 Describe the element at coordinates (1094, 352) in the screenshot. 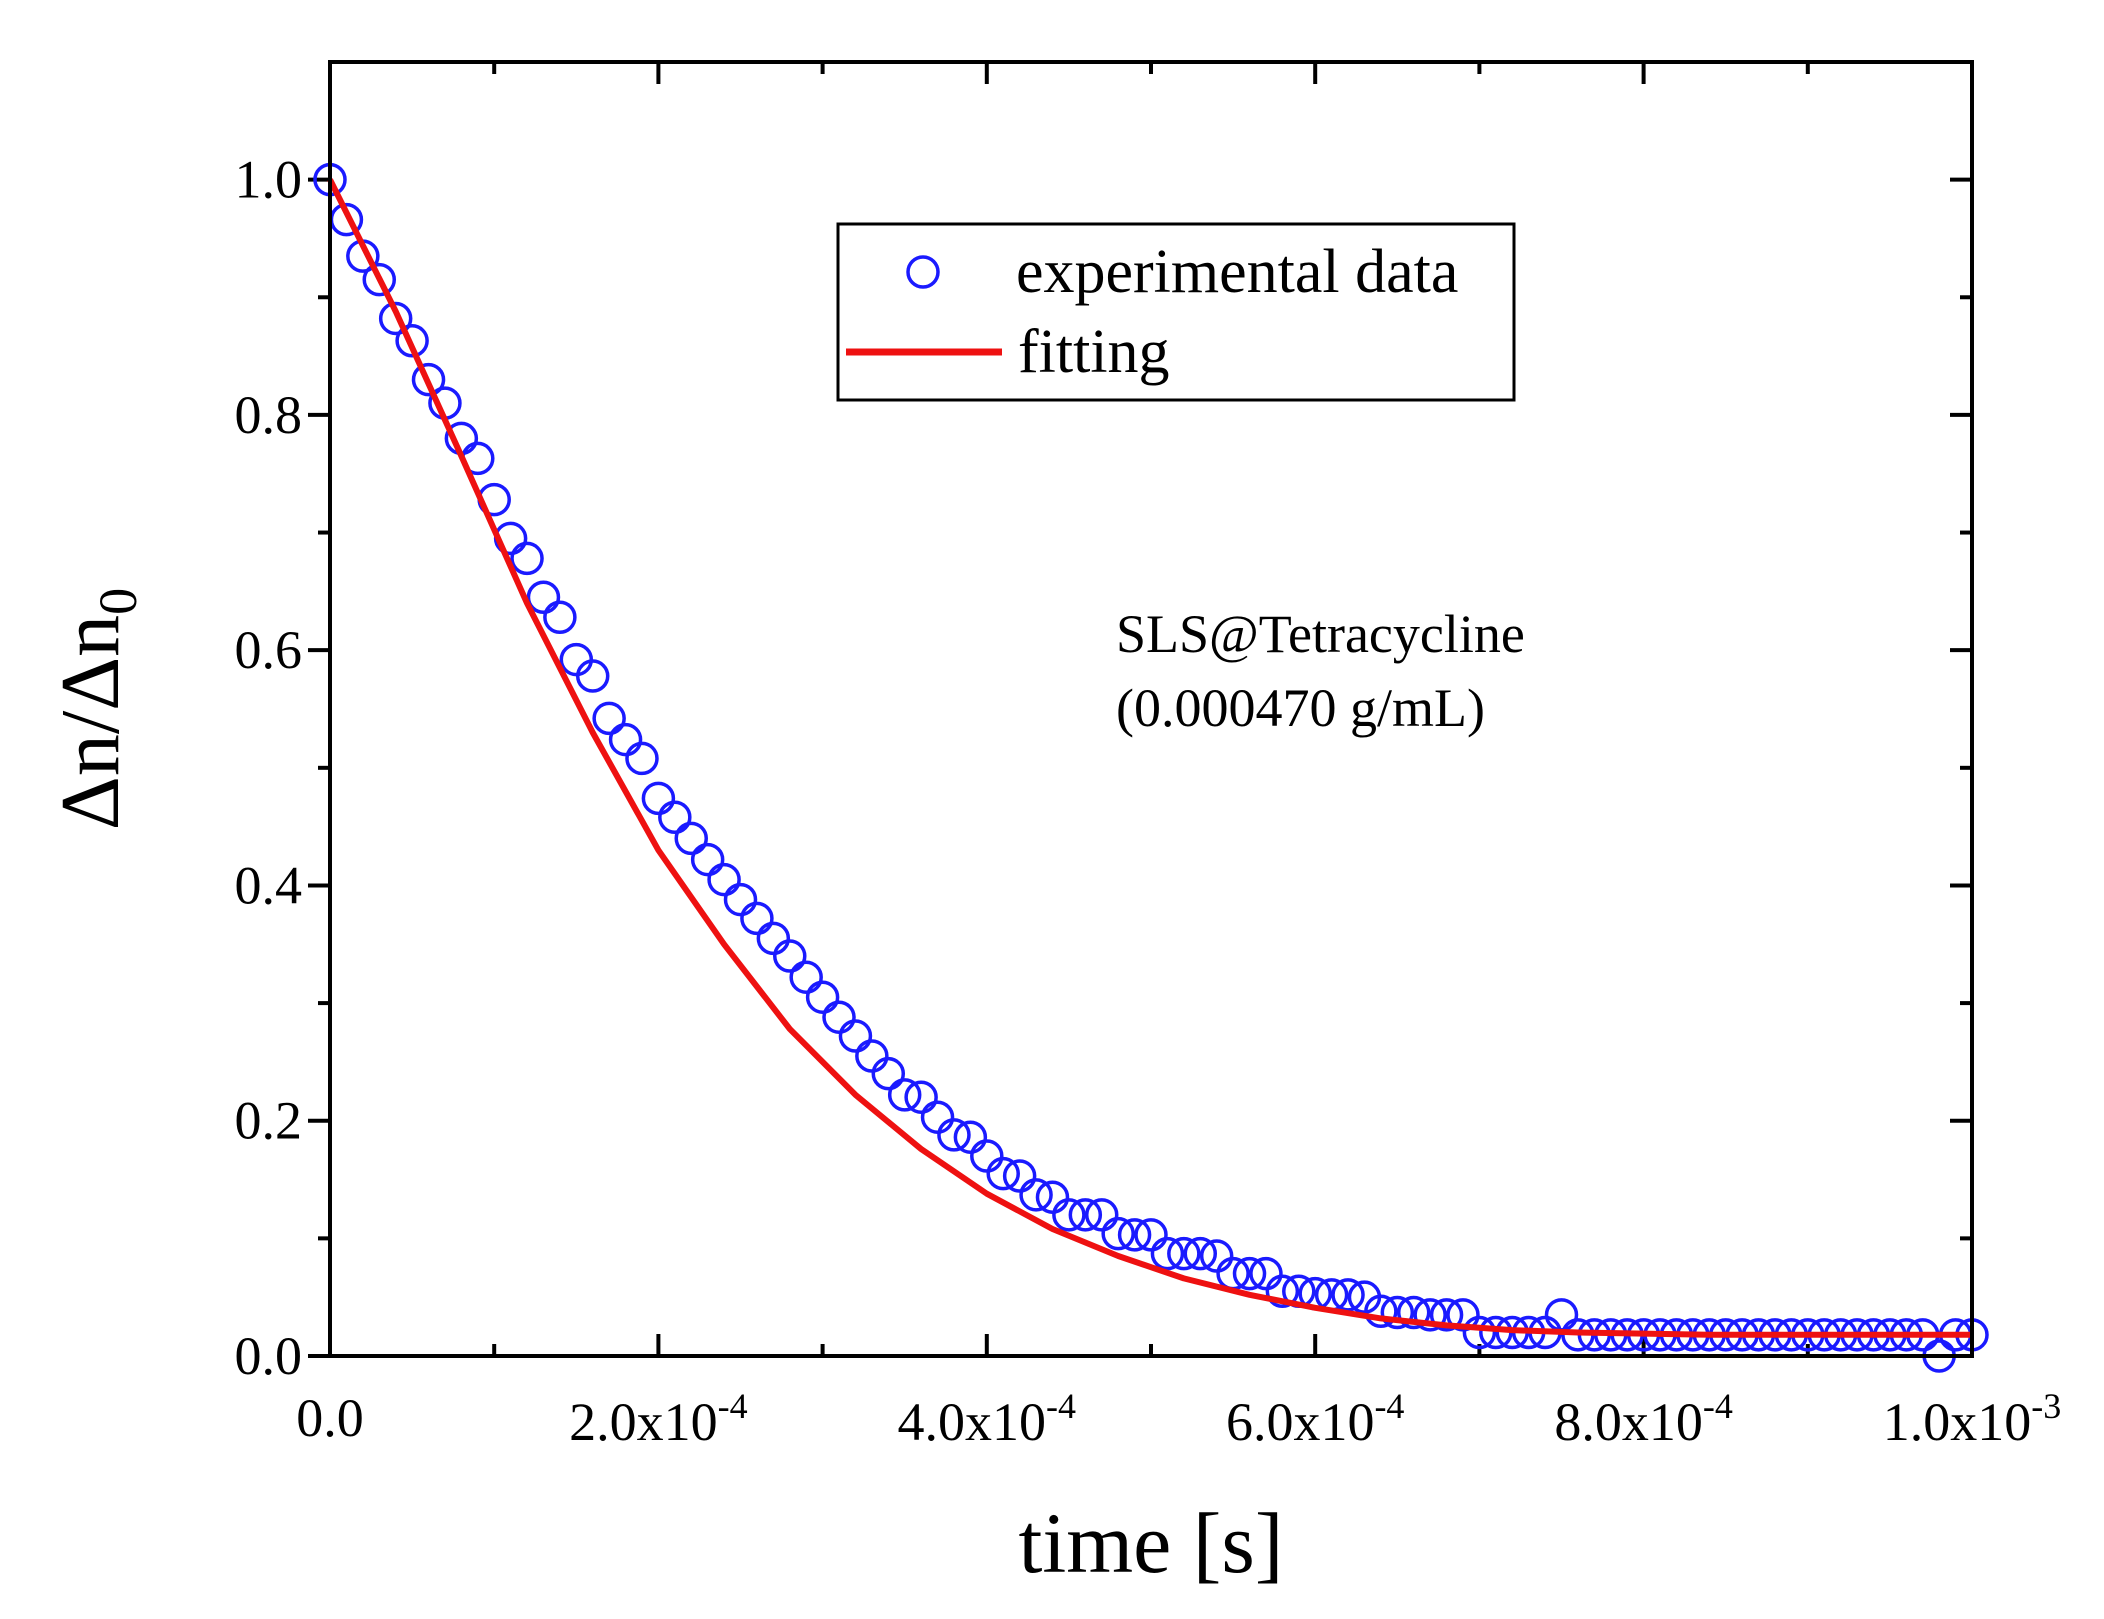

I see `legend-label-fitting: fitting` at that location.